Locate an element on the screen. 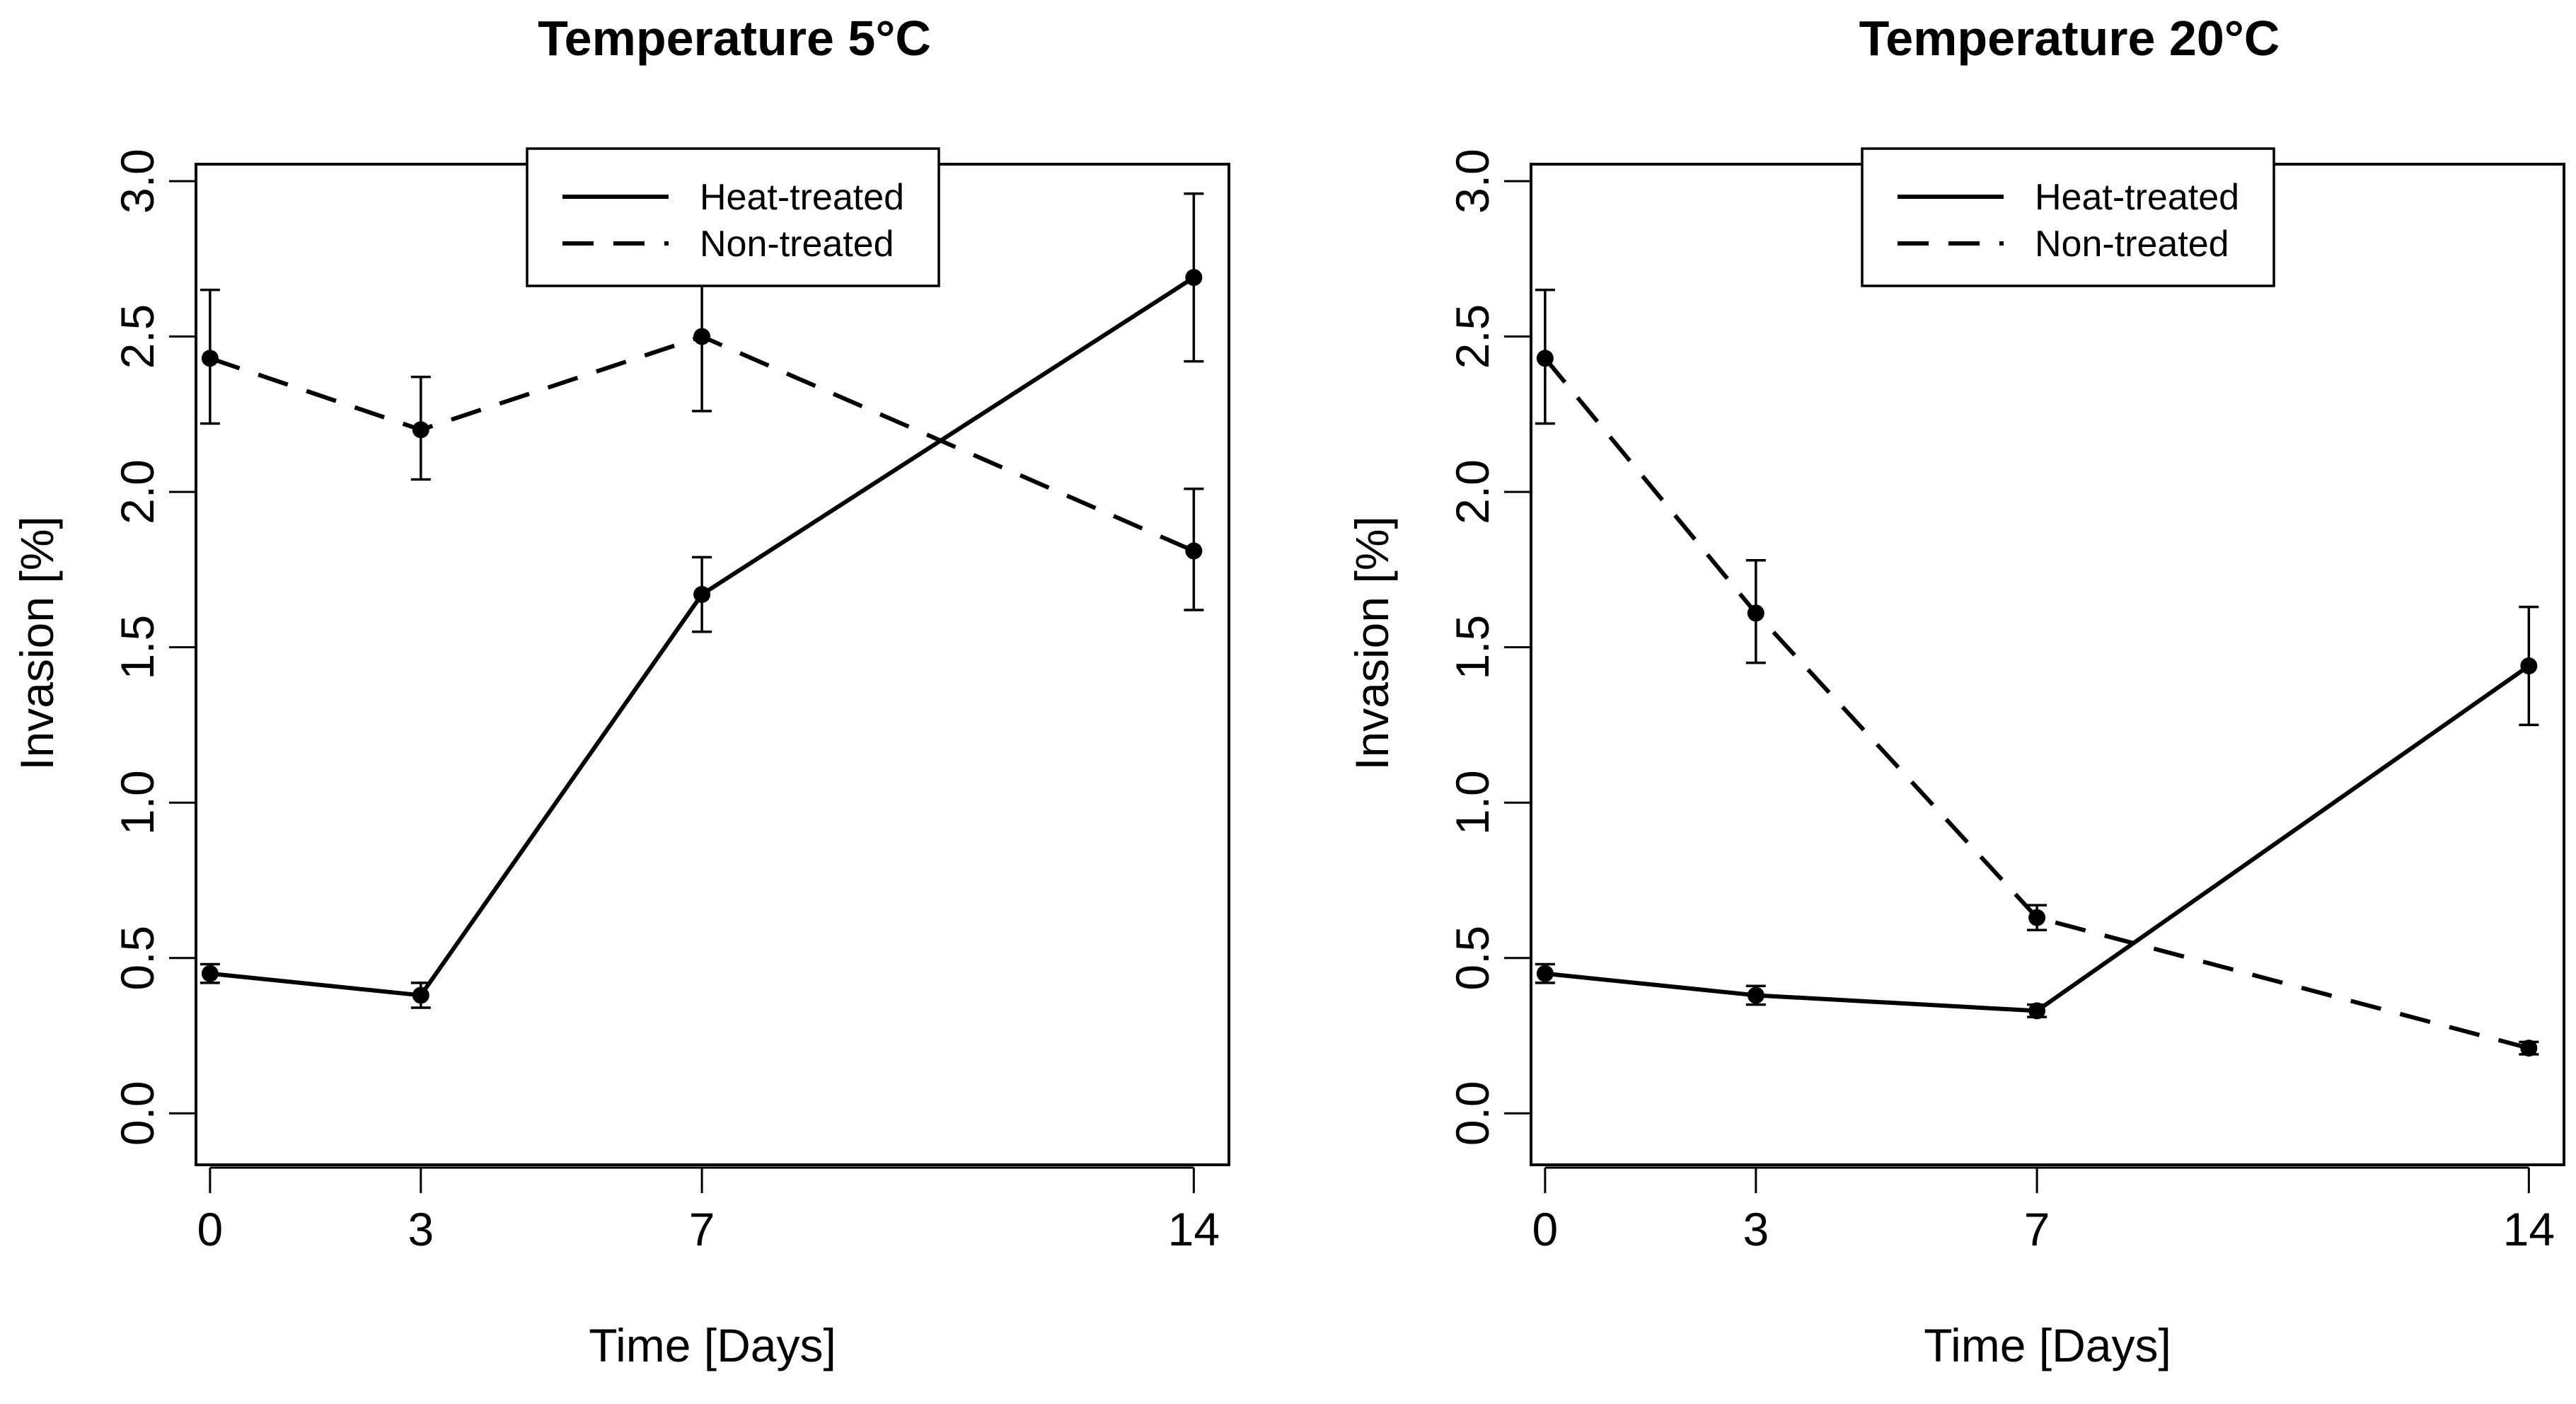  series-non-treated is located at coordinates (702, 435).